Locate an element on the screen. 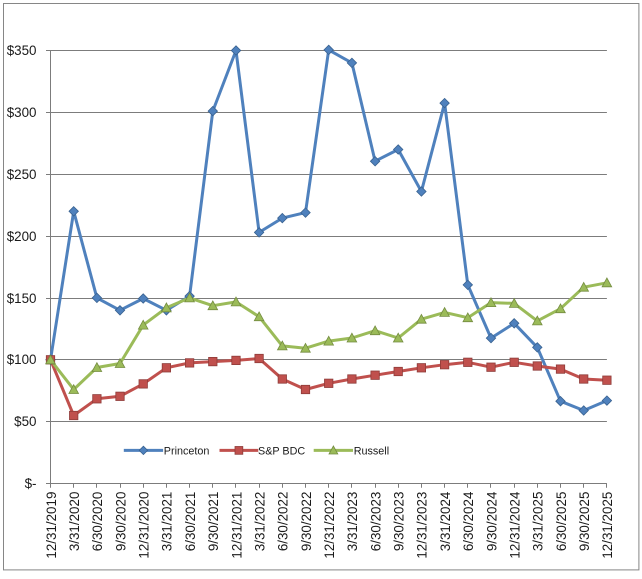 This screenshot has width=642, height=579. svg-text: 9/30/2022 is located at coordinates (306, 522).